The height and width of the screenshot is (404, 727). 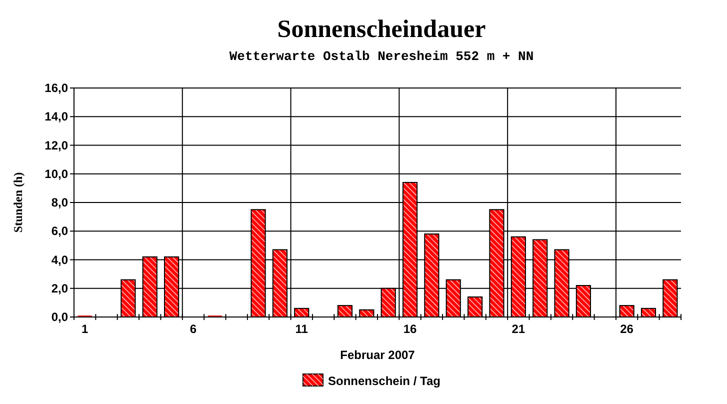 What do you see at coordinates (59, 259) in the screenshot?
I see `y-tick-label: 4,0` at bounding box center [59, 259].